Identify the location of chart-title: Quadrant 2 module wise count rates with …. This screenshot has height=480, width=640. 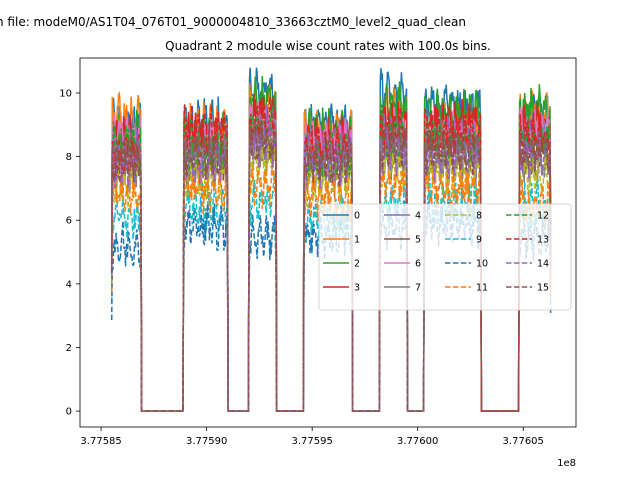
(328, 46).